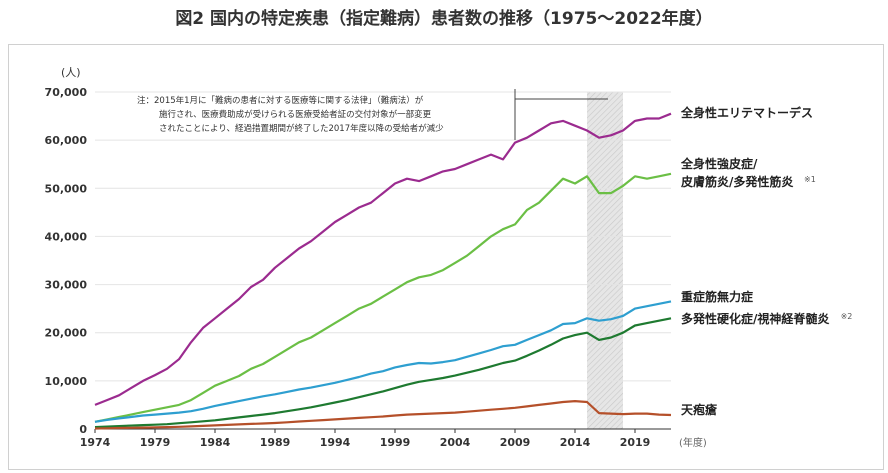 The image size is (888, 473). Describe the element at coordinates (847, 316) in the screenshot. I see `series-footnote-mark-3: ※2` at that location.